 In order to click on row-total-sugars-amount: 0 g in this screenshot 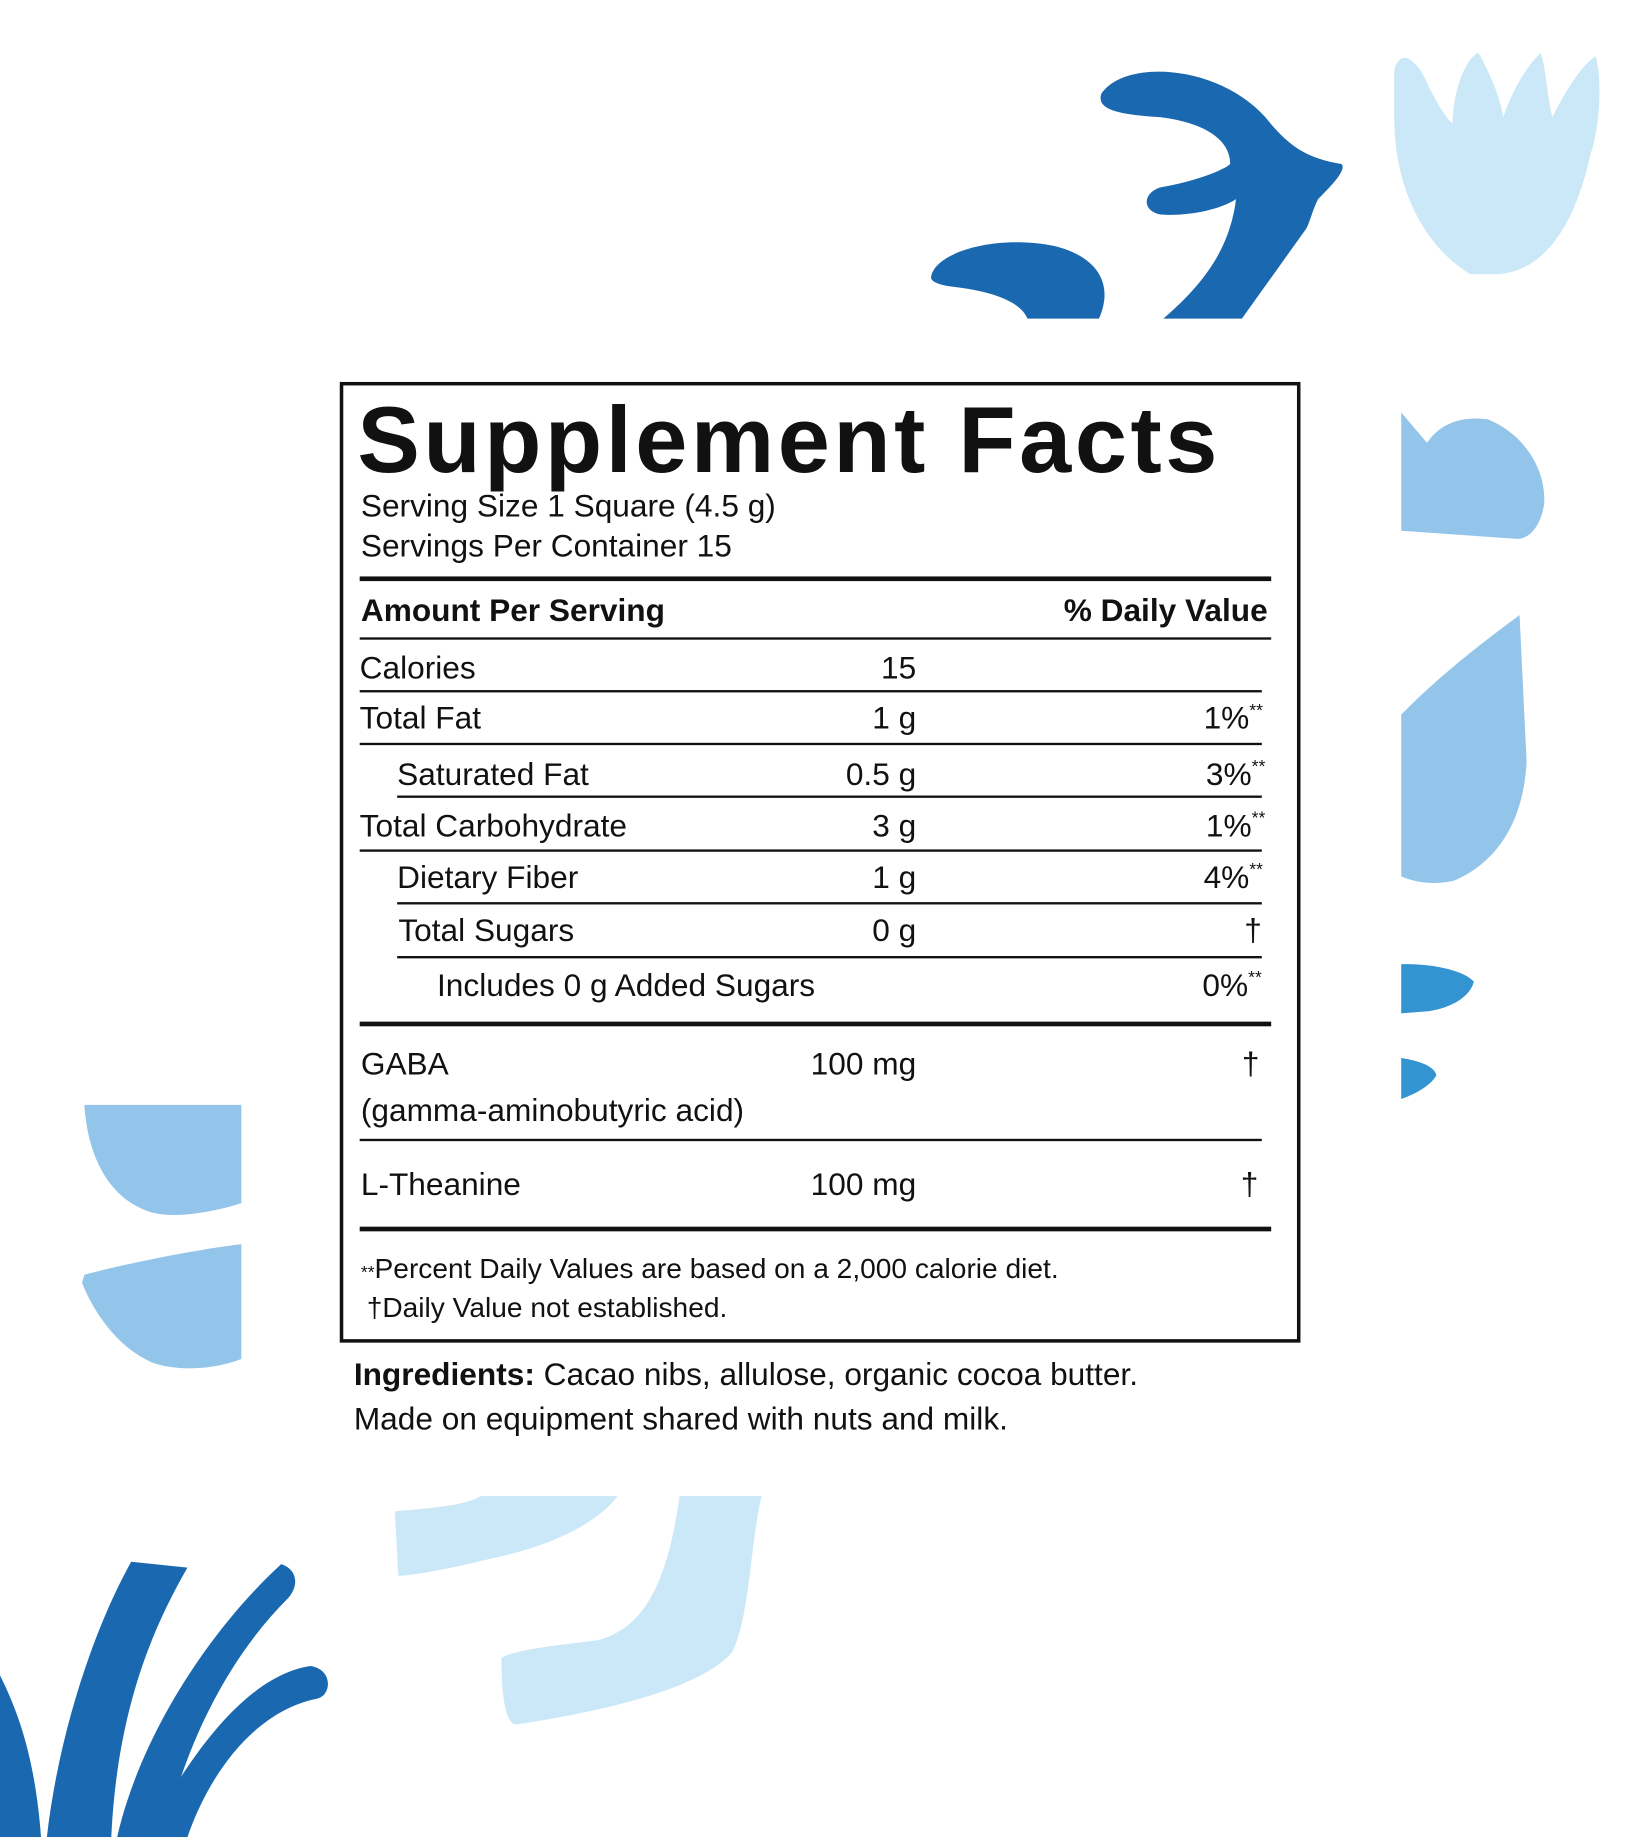, I will do `click(894, 930)`.